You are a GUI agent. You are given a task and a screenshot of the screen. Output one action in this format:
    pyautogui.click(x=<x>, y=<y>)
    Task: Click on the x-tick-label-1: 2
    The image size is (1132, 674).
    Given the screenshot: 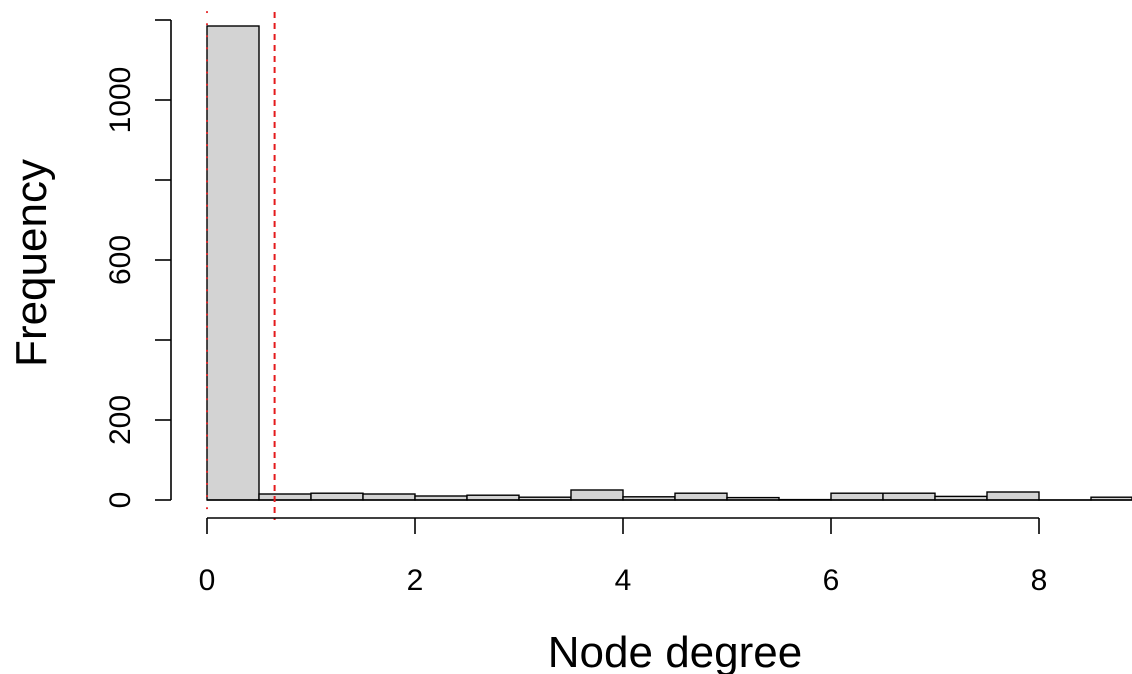 What is the action you would take?
    pyautogui.click(x=415, y=580)
    